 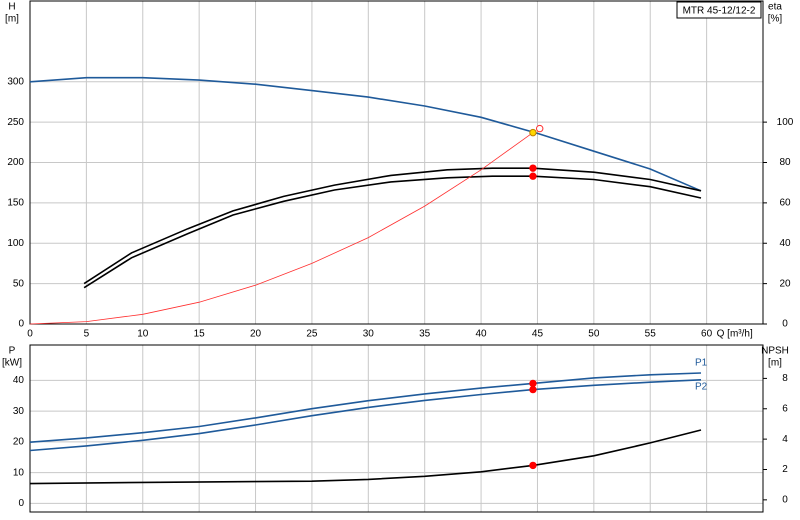 What do you see at coordinates (775, 351) in the screenshot?
I see `y2-axis-label: NPSH` at bounding box center [775, 351].